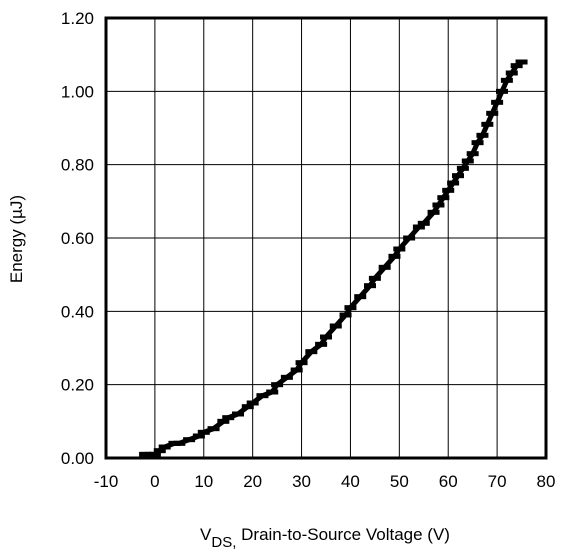 The width and height of the screenshot is (561, 557). I want to click on y-tick-label: 0.40, so click(77, 311).